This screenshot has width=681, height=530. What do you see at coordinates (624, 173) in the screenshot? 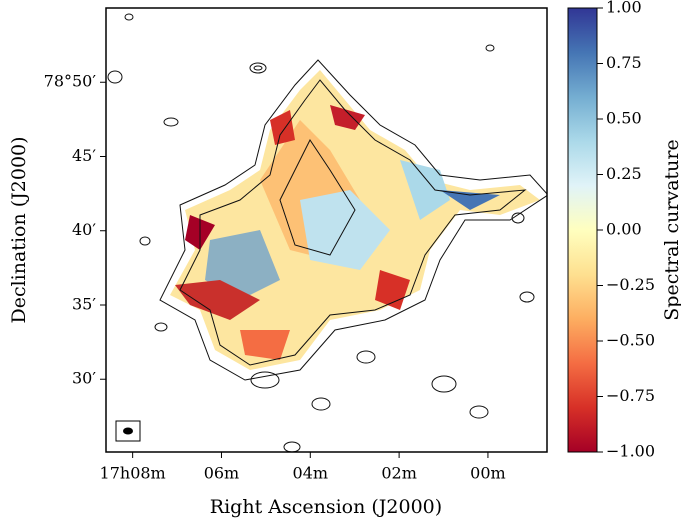
I see `colorbar-tick-label: 0.25` at bounding box center [624, 173].